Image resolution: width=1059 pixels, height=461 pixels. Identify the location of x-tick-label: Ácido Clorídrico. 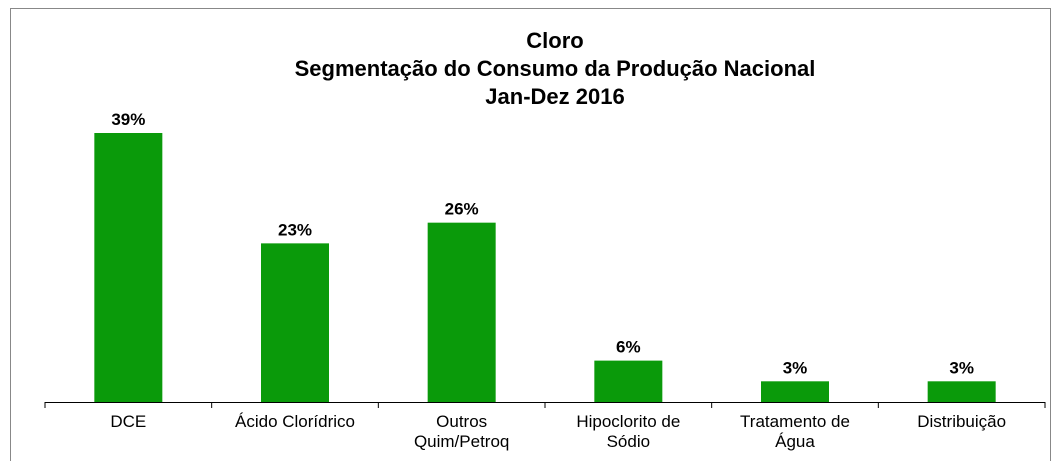
(295, 421).